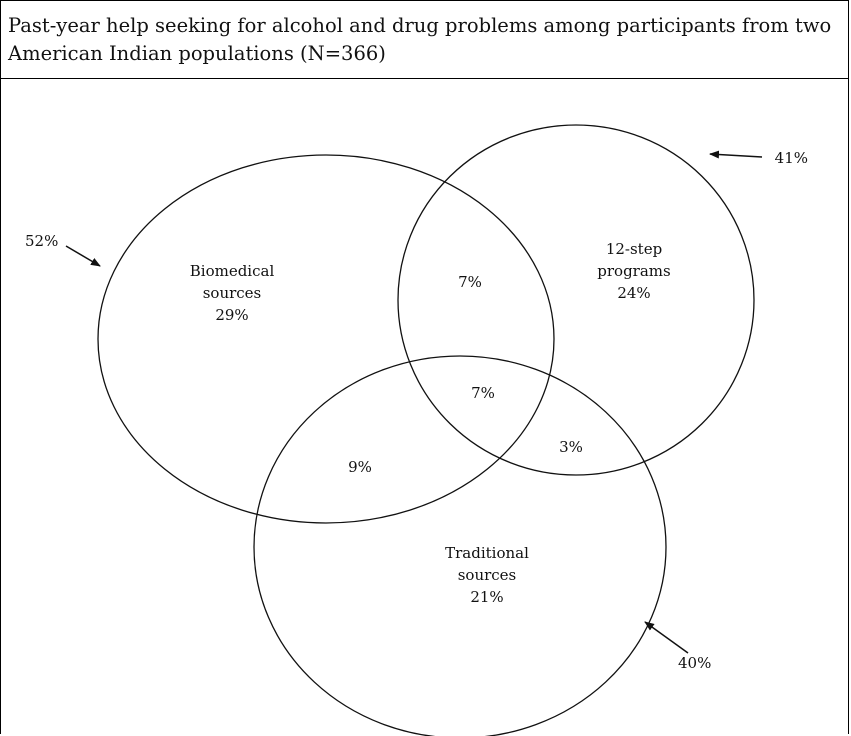 The height and width of the screenshot is (736, 851). Describe the element at coordinates (470, 282) in the screenshot. I see `biomedical-twelve-step-intersection: 7%` at that location.